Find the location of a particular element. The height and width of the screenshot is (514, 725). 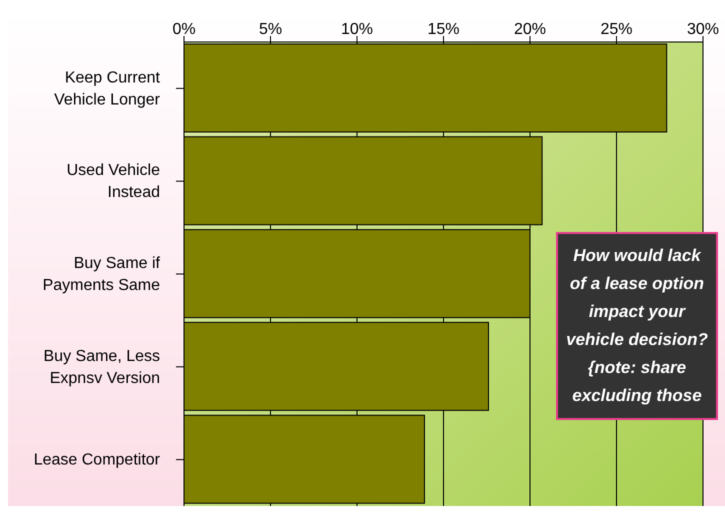

x-tick-label: 30% is located at coordinates (703, 29).